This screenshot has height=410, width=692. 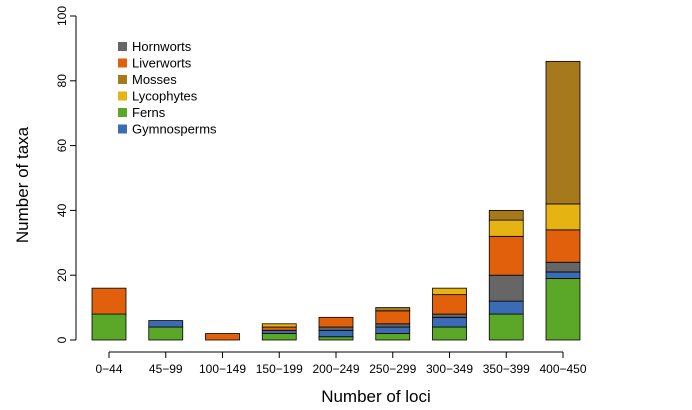 What do you see at coordinates (62, 16) in the screenshot?
I see `y-tick-label: 100` at bounding box center [62, 16].